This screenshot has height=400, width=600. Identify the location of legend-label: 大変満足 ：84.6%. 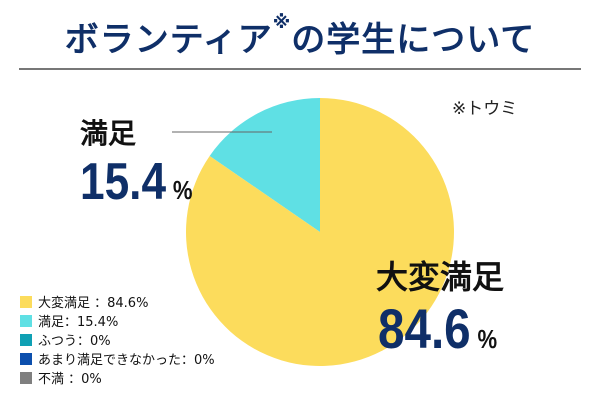
(93, 303).